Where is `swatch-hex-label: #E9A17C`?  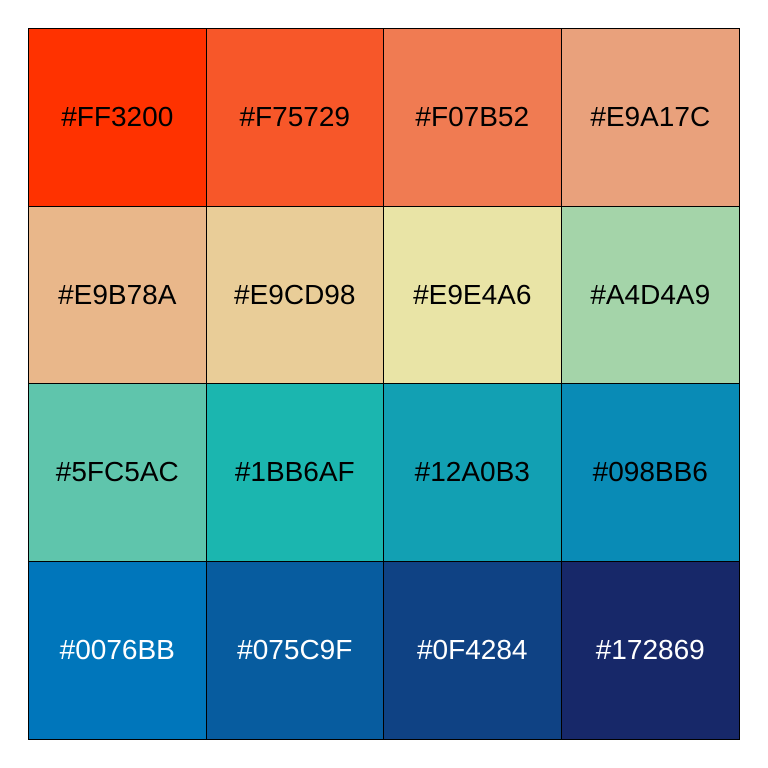
swatch-hex-label: #E9A17C is located at coordinates (650, 117).